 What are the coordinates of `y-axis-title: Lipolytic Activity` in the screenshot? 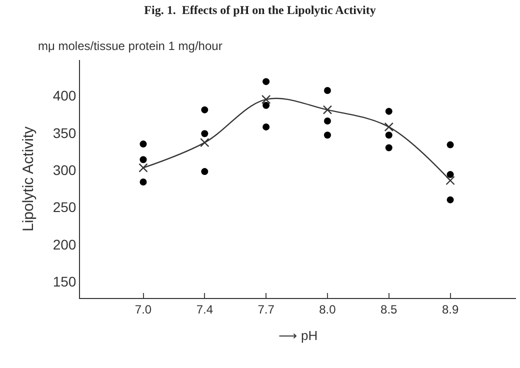 It's located at (29, 179).